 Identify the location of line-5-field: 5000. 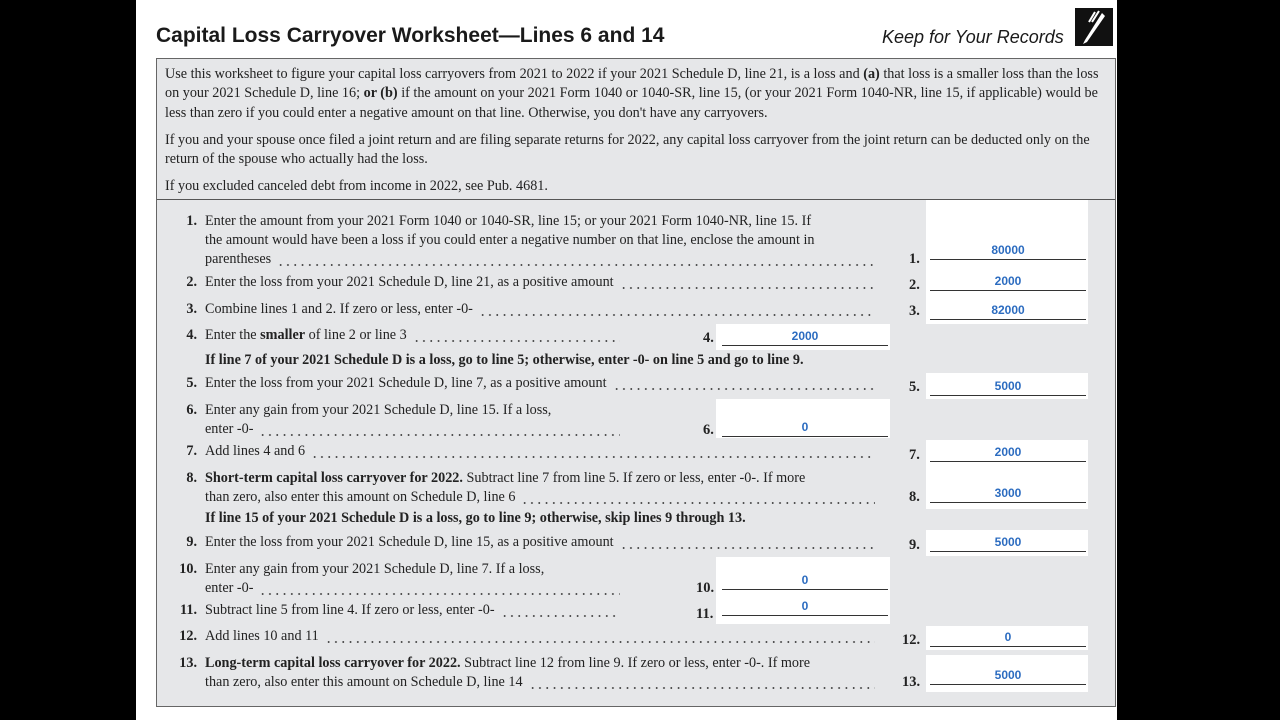
(1008, 387).